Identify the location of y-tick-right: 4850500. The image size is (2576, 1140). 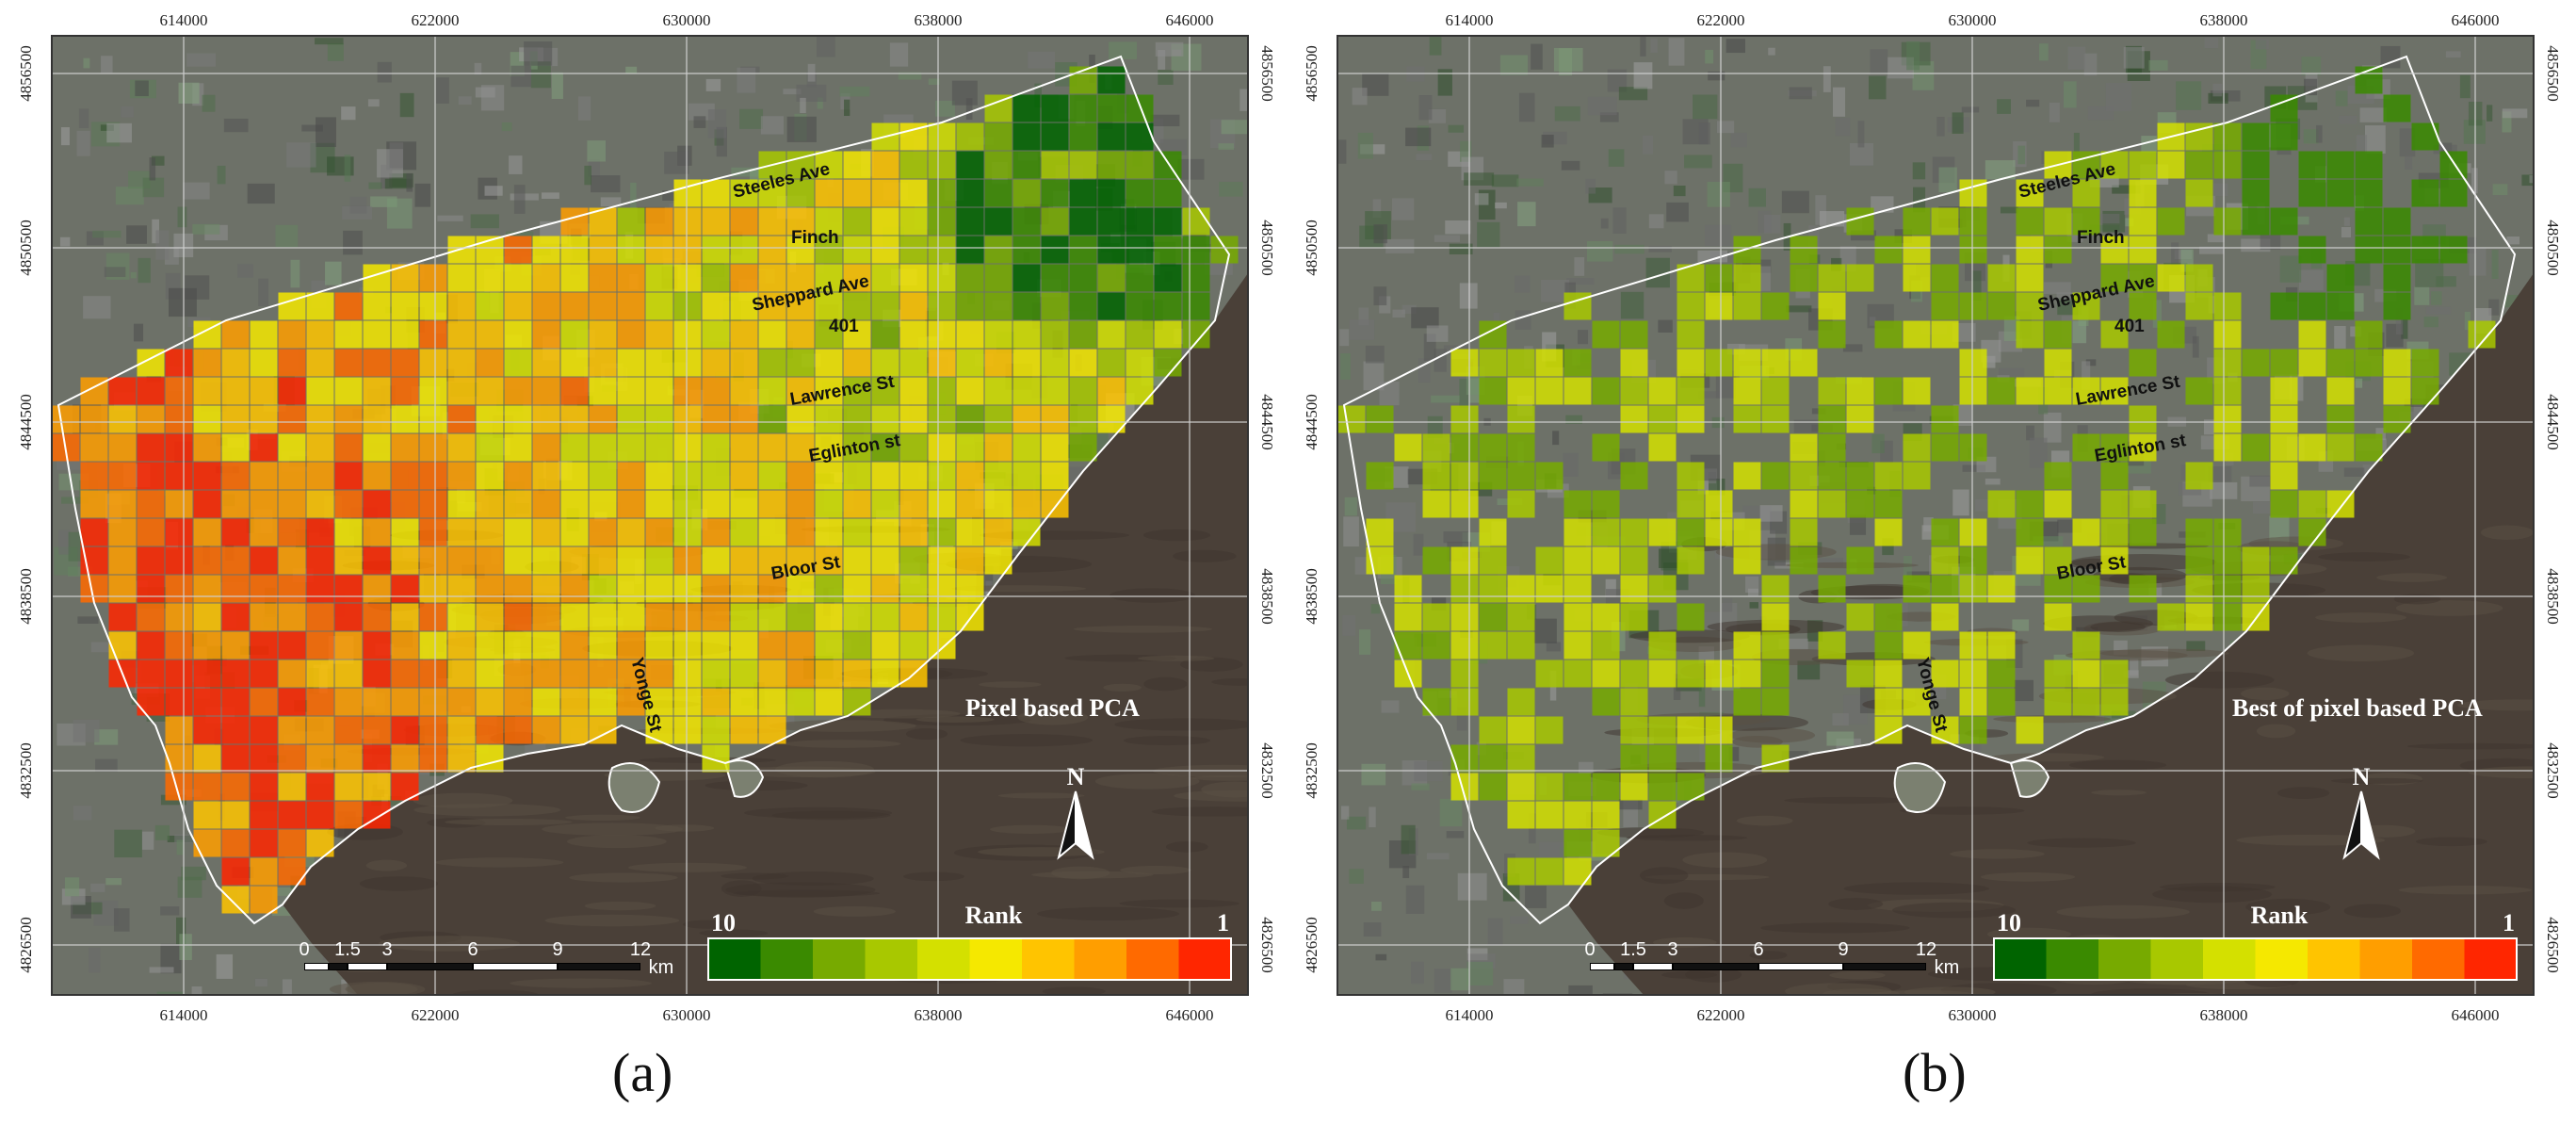
(1267, 248).